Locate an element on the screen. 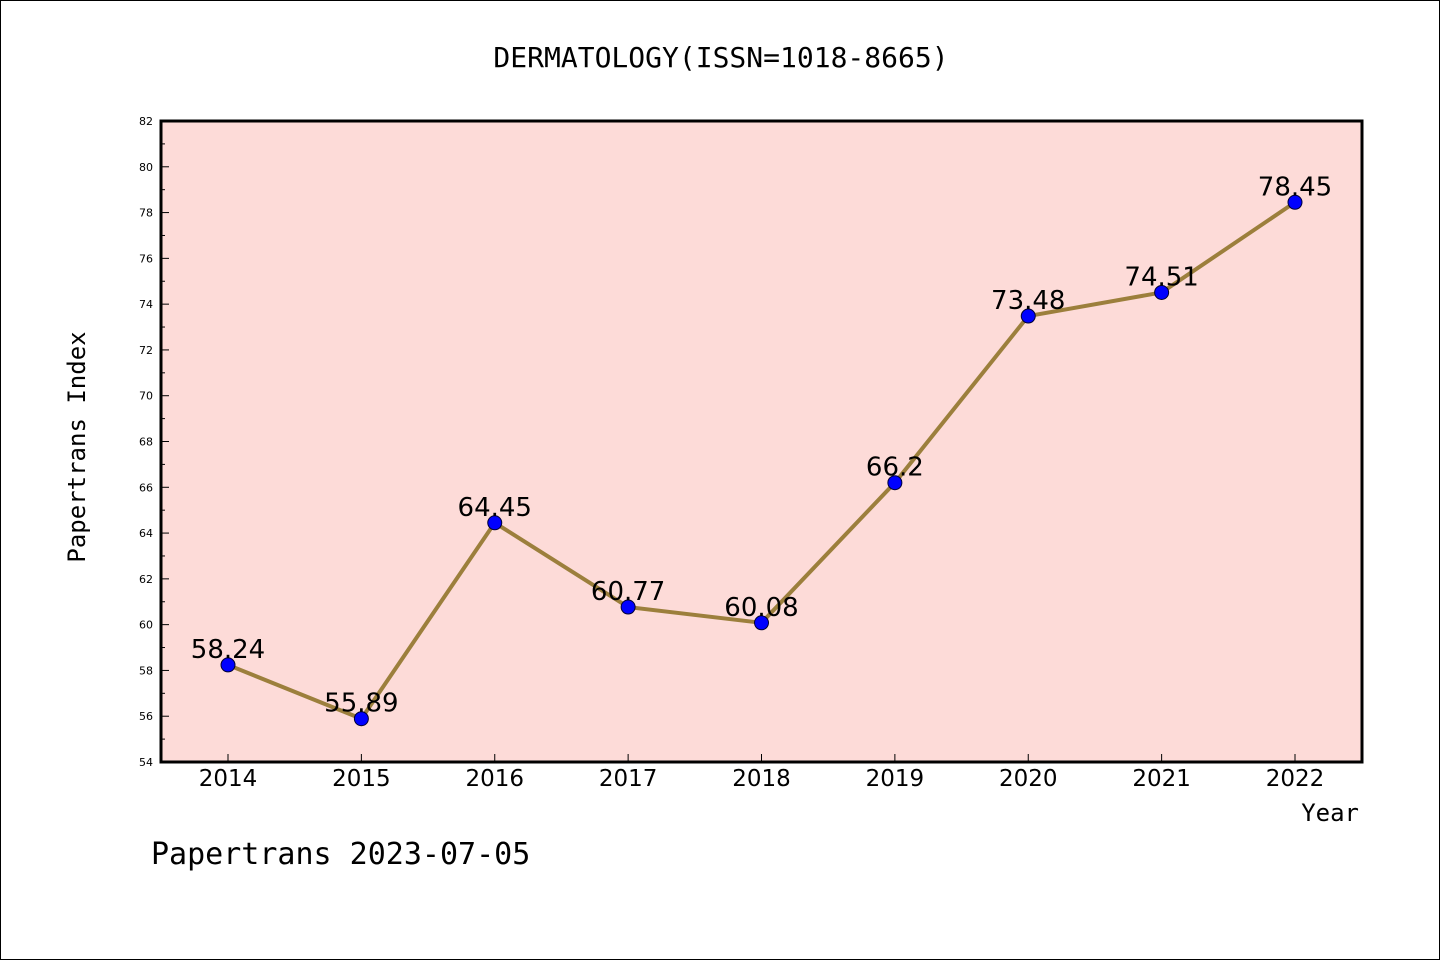 The height and width of the screenshot is (961, 1440). x-tick-label: 2016 is located at coordinates (494, 779).